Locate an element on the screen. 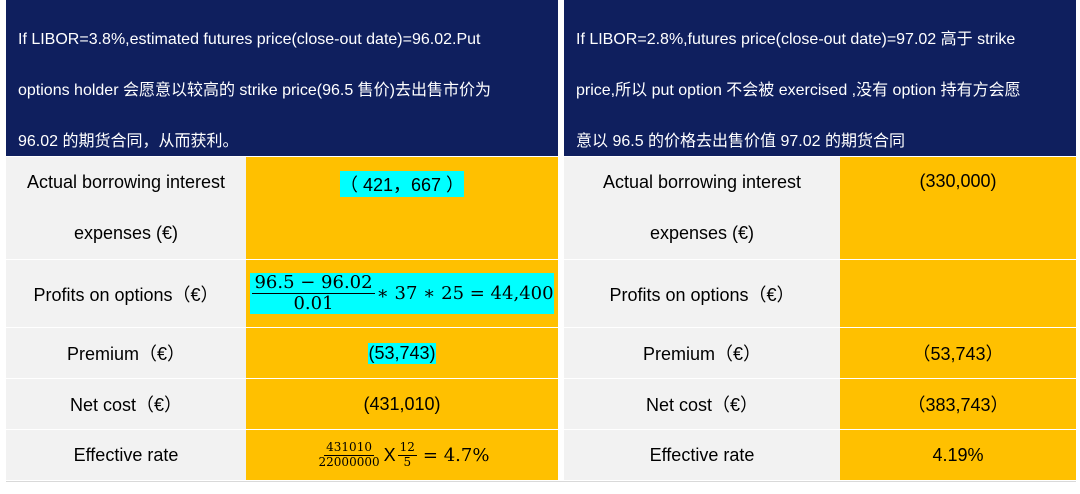 The width and height of the screenshot is (1080, 494). net-cost-value: （383,743） is located at coordinates (958, 404).